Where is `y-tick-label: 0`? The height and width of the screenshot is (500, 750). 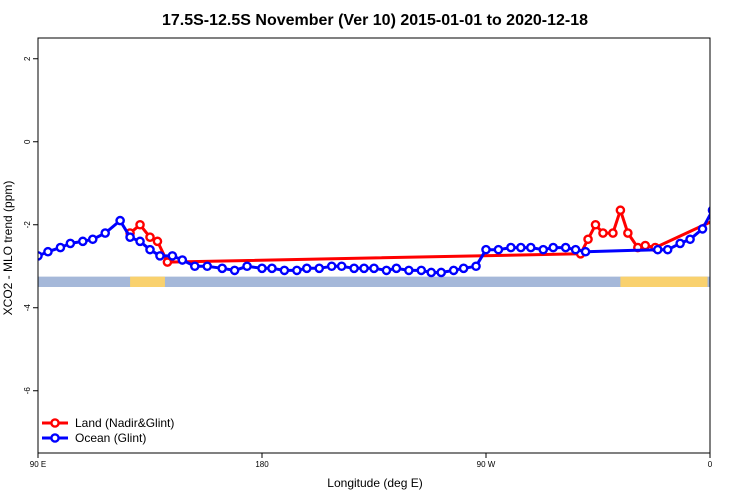 y-tick-label: 0 is located at coordinates (27, 141).